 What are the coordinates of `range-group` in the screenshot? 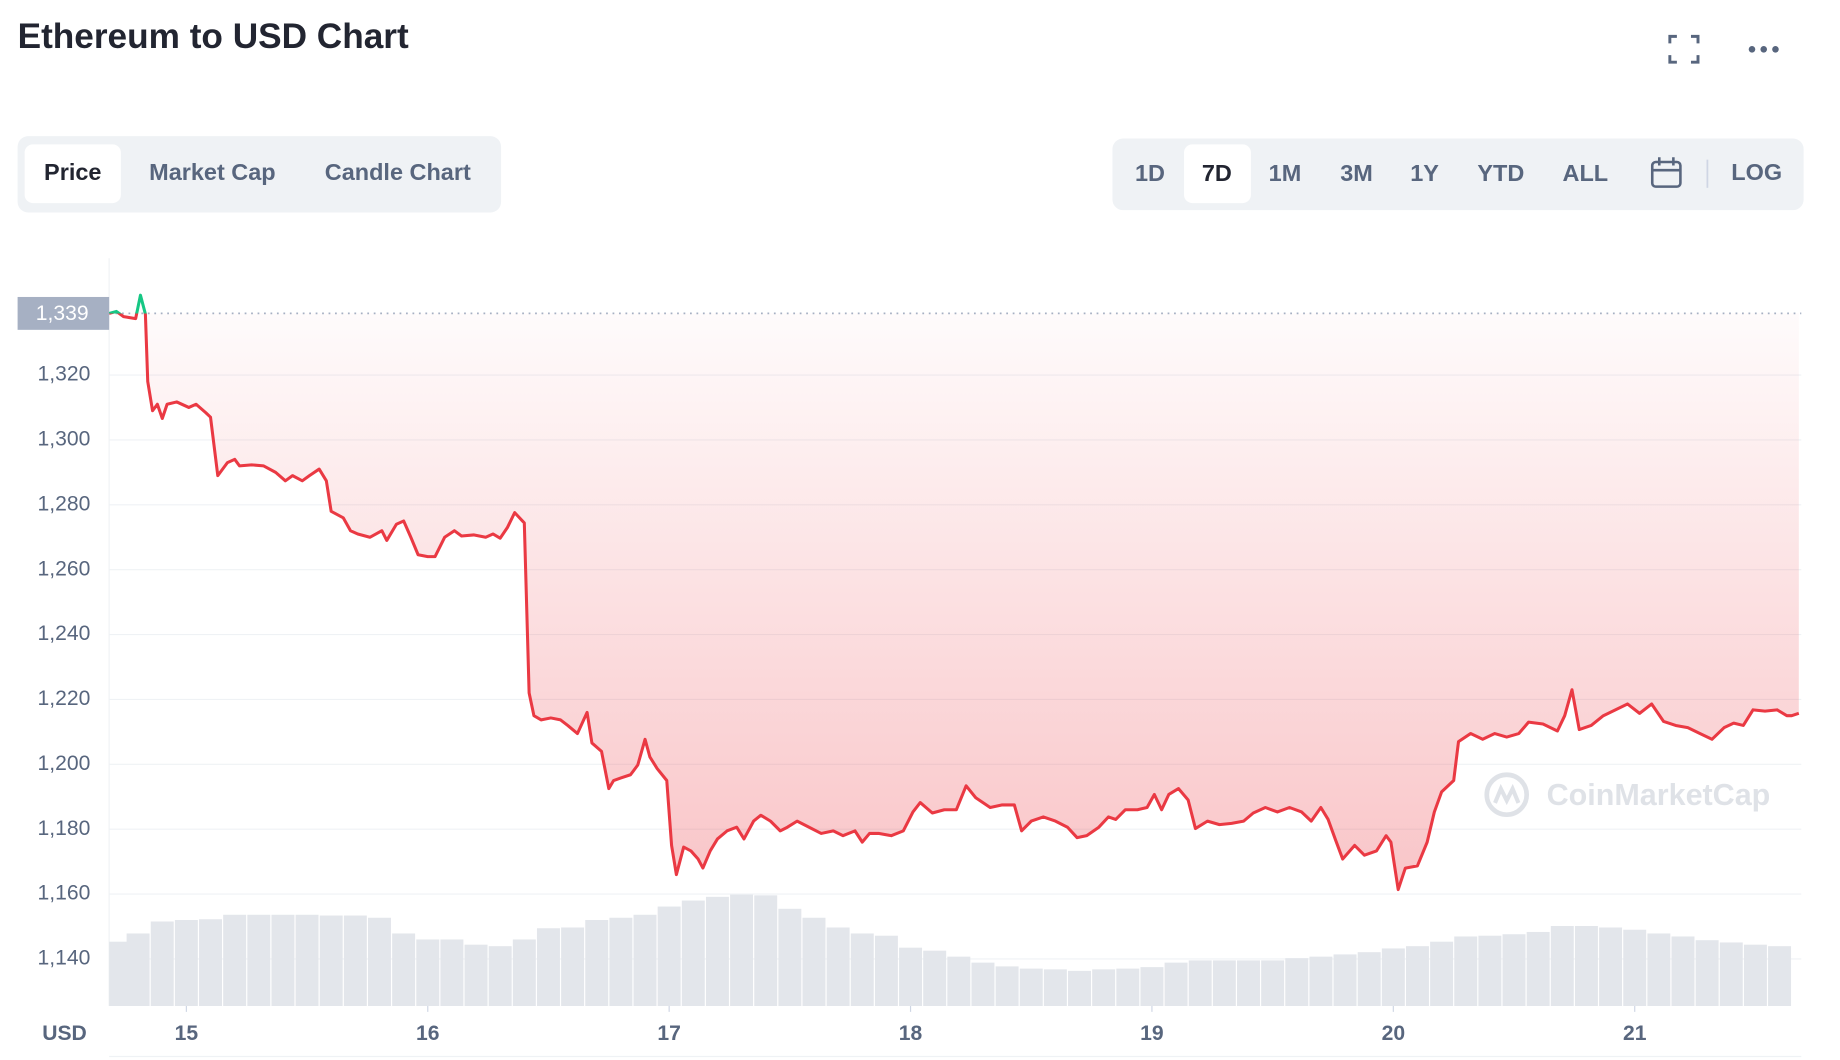 It's located at (1458, 174).